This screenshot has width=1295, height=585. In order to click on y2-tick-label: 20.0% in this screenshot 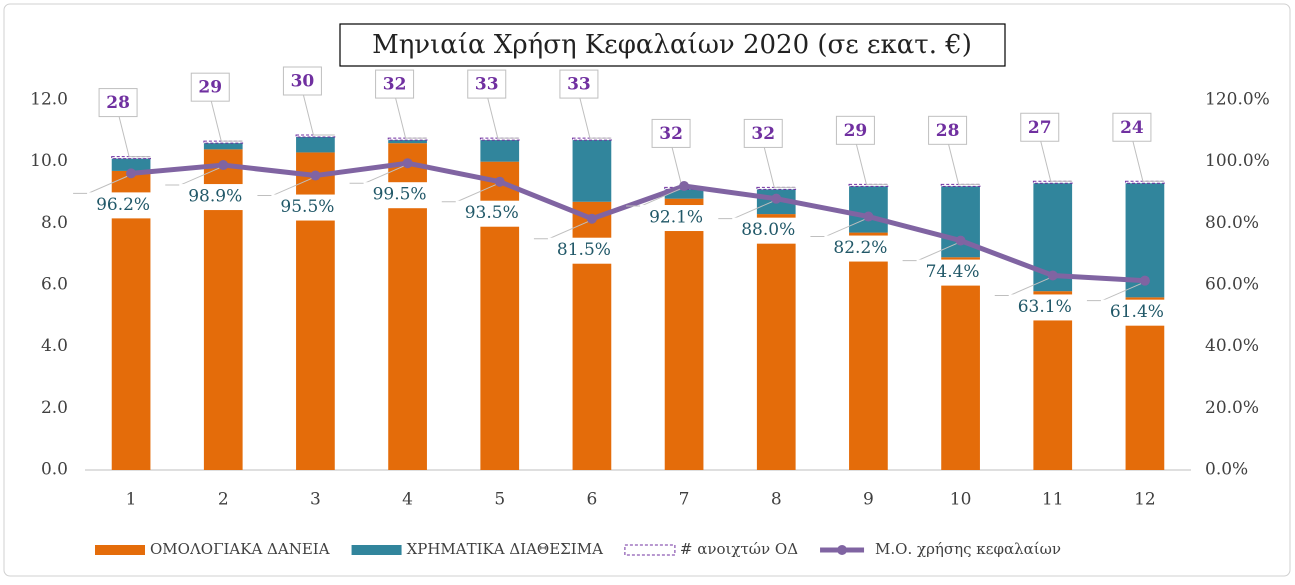, I will do `click(1232, 408)`.